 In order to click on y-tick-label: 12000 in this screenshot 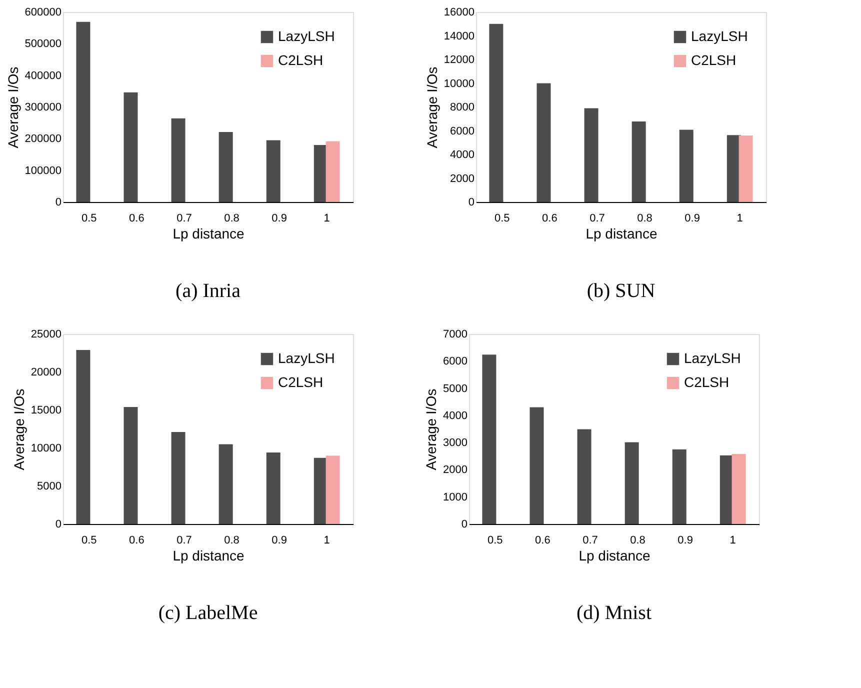, I will do `click(459, 60)`.